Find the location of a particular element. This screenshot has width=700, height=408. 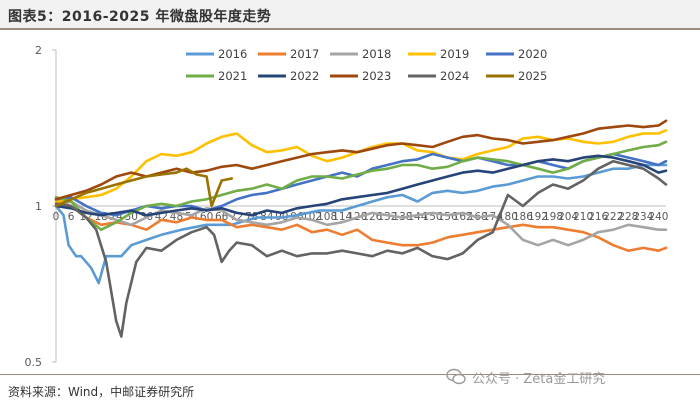

x-tick-label: 240 is located at coordinates (658, 217).